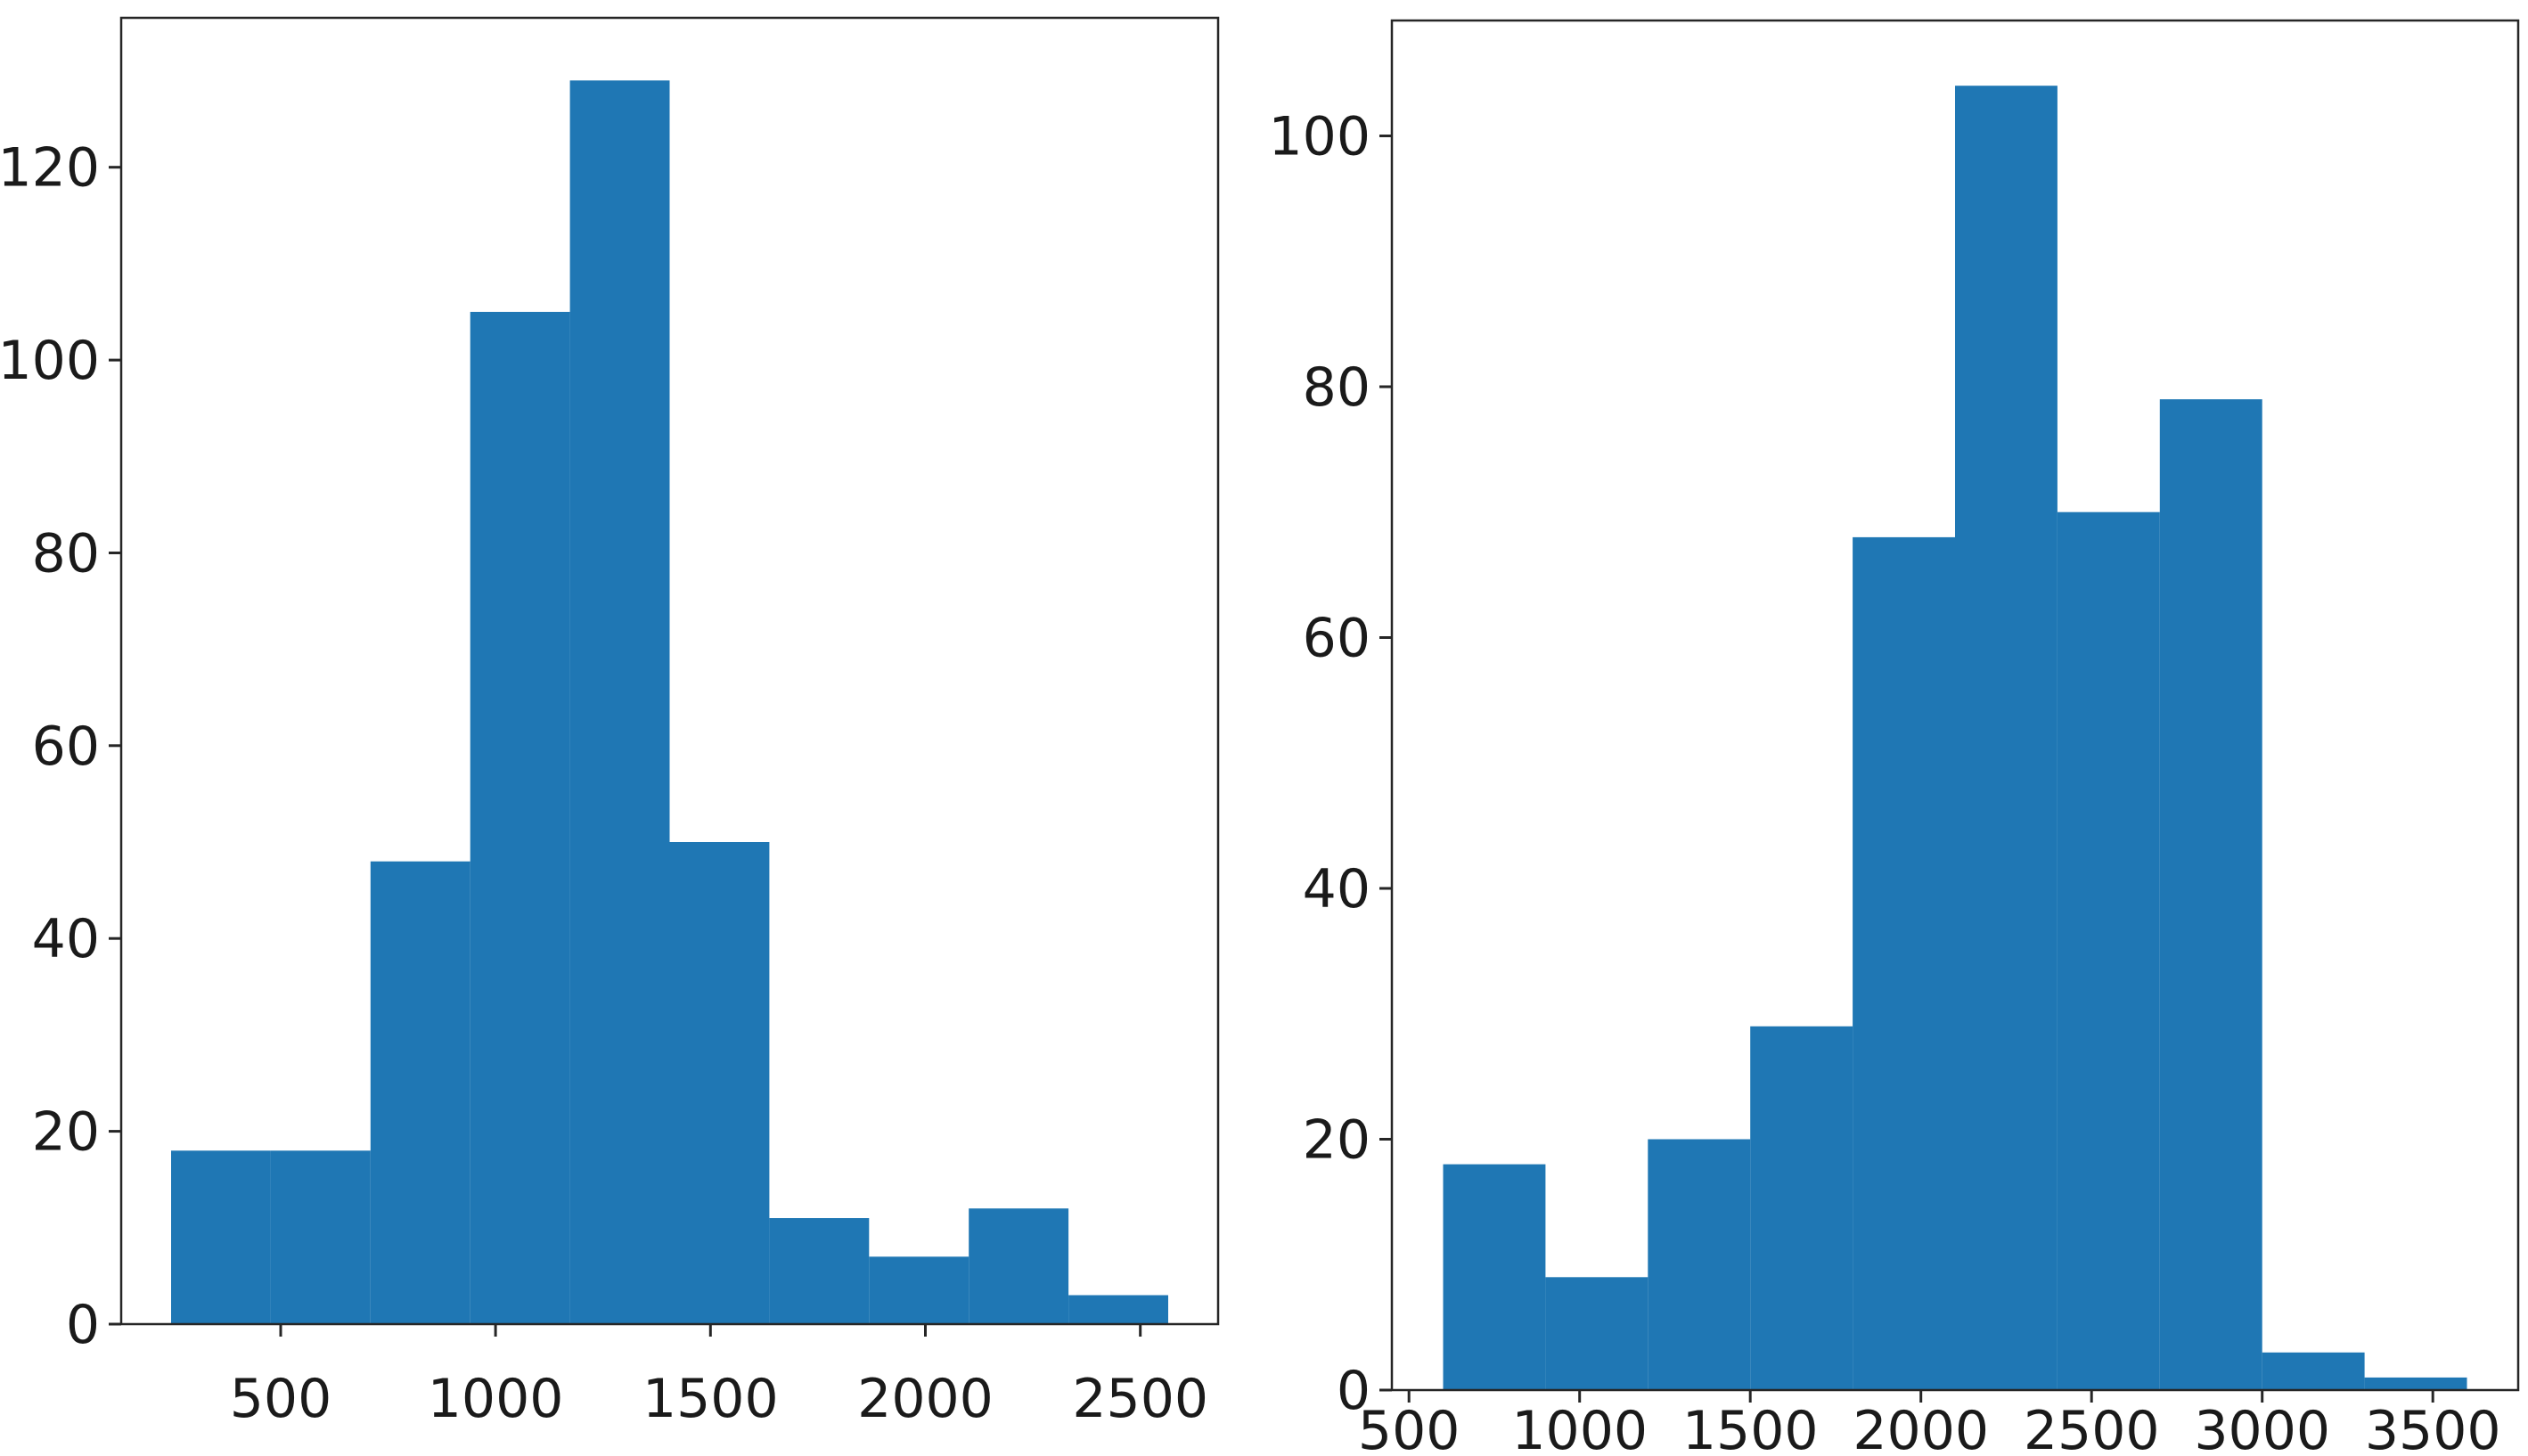  I want to click on x-tick-label: 3000, so click(2262, 1426).